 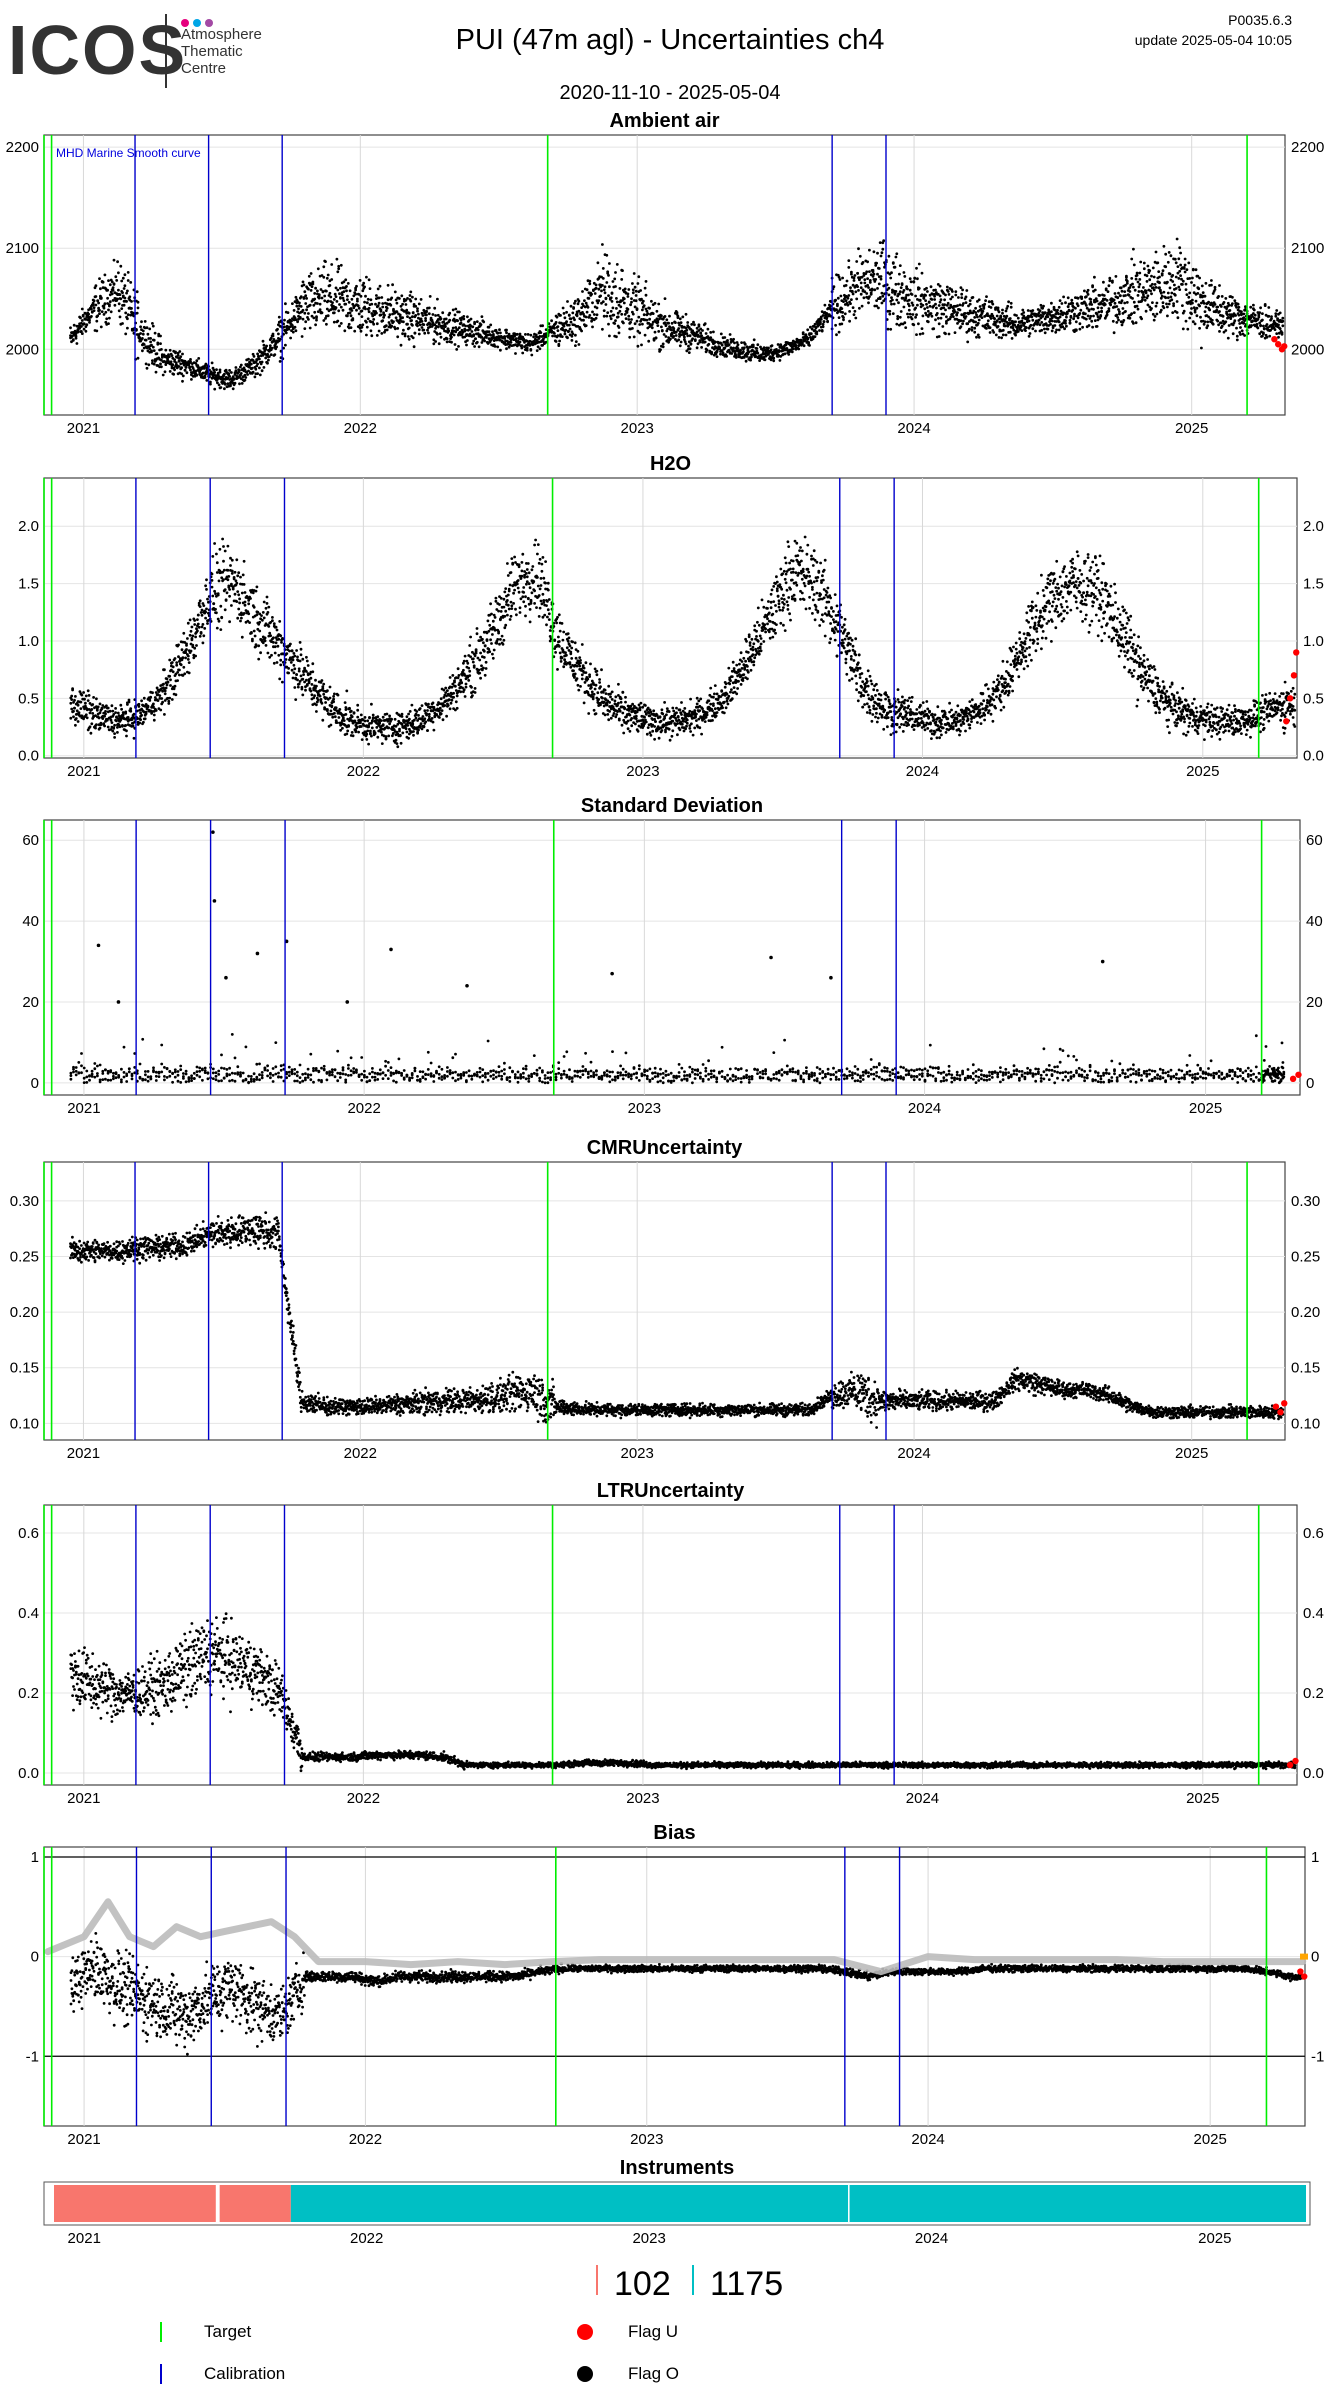 I want to click on x-tick-label: 2022, so click(x=360, y=428).